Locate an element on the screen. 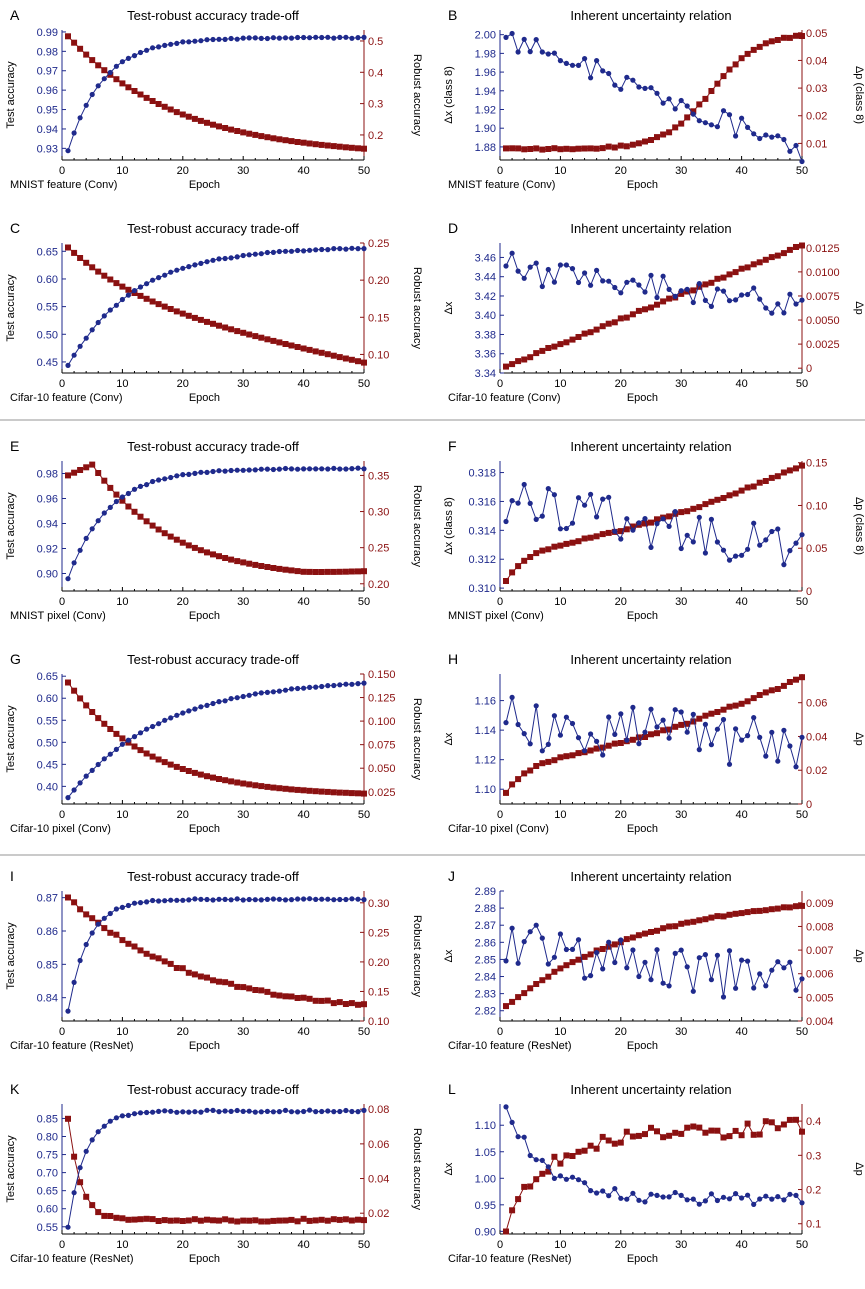 The width and height of the screenshot is (865, 1289). y-right-label: Robust accuracy is located at coordinates (417, 739).